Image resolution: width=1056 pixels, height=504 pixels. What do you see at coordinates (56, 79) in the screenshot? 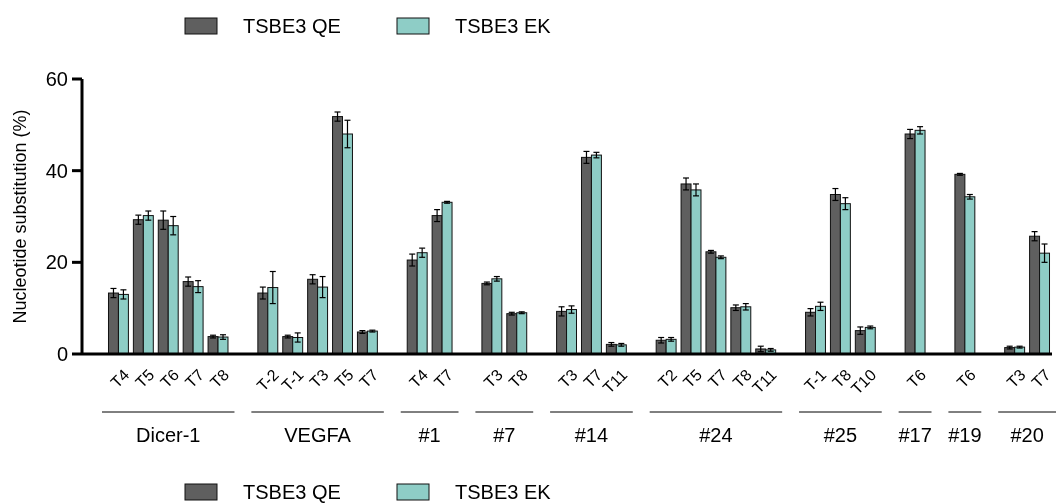
I see `y-tick-label: 60` at bounding box center [56, 79].